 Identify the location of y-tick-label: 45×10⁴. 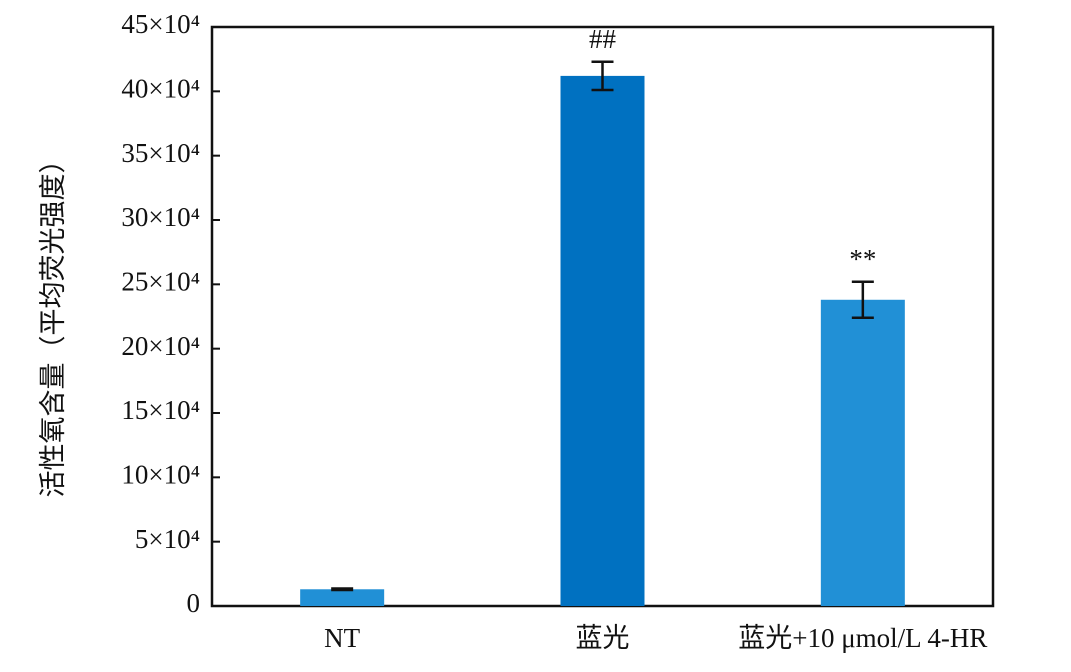
(160, 24).